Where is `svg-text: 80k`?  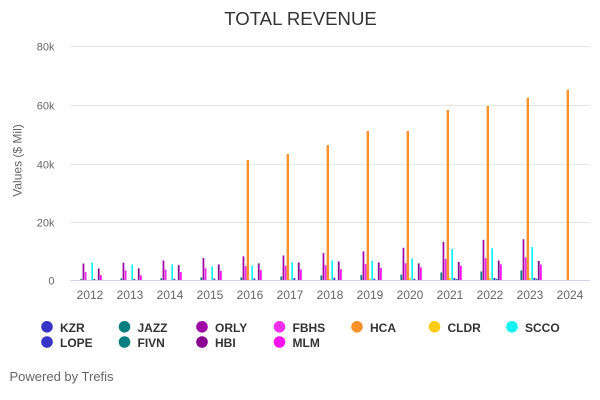
svg-text: 80k is located at coordinates (46, 47).